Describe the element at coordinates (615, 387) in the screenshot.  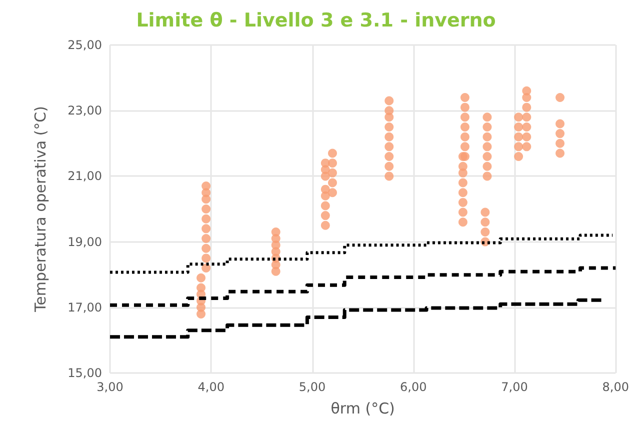
I see `x-tick-label: 8,00` at that location.